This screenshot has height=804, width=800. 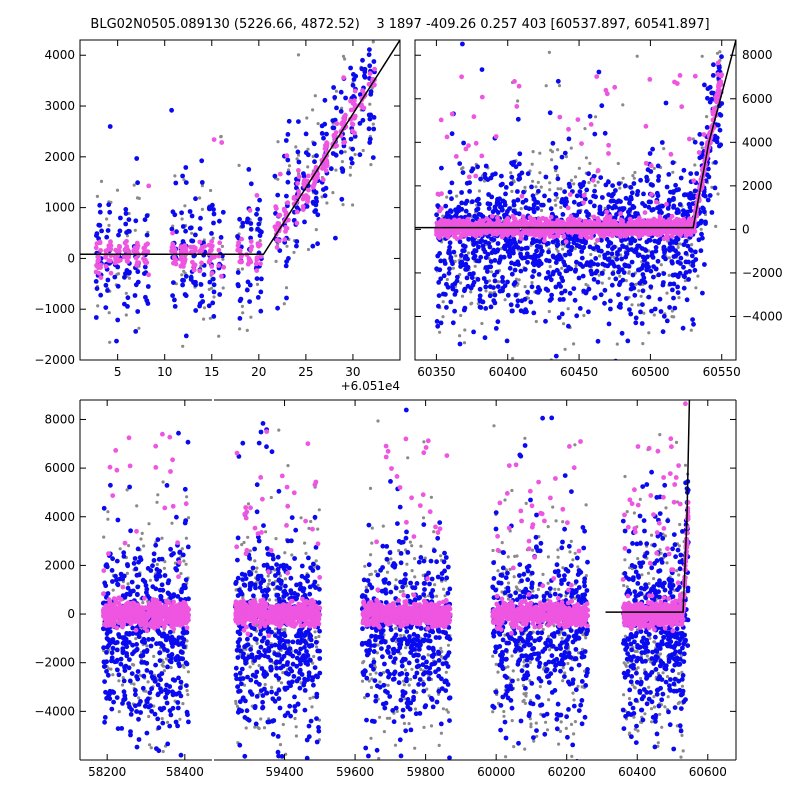 I want to click on x-tick-label: 60350, so click(x=436, y=372).